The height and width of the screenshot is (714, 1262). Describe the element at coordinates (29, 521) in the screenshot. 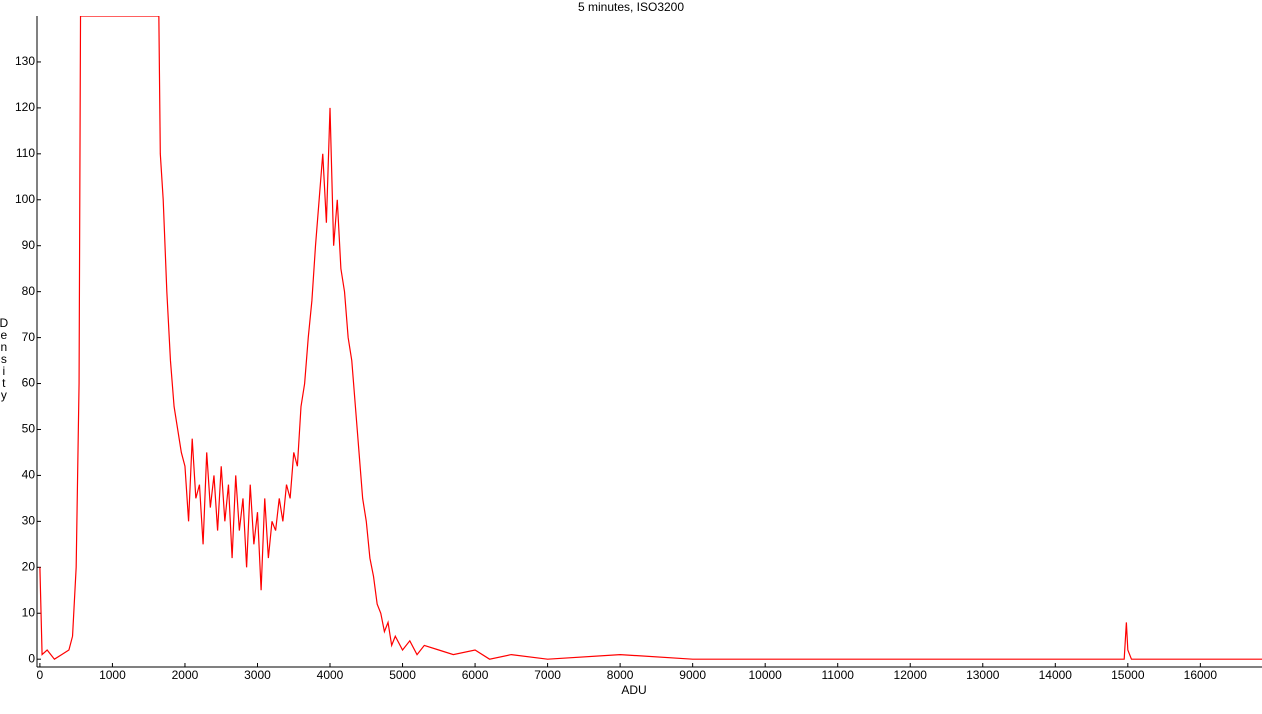

I see `y-tick-label: 30` at that location.